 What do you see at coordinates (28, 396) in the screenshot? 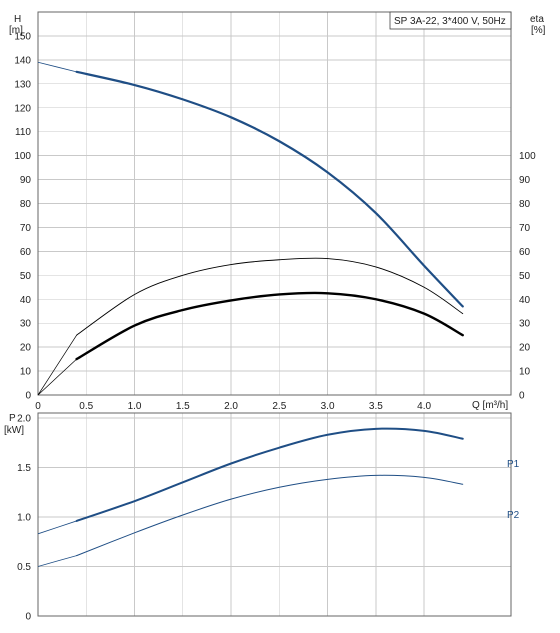
I see `y-tick-label-left: 0` at bounding box center [28, 396].